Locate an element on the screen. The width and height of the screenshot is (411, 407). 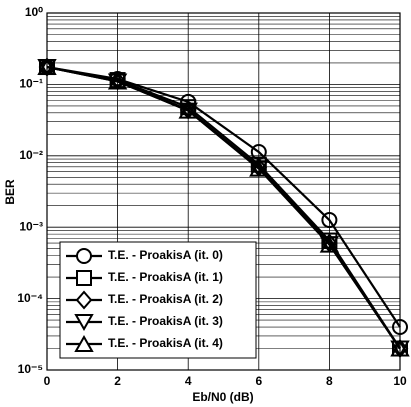
y-tick-label: 10⁻⁴ is located at coordinates (30, 298).